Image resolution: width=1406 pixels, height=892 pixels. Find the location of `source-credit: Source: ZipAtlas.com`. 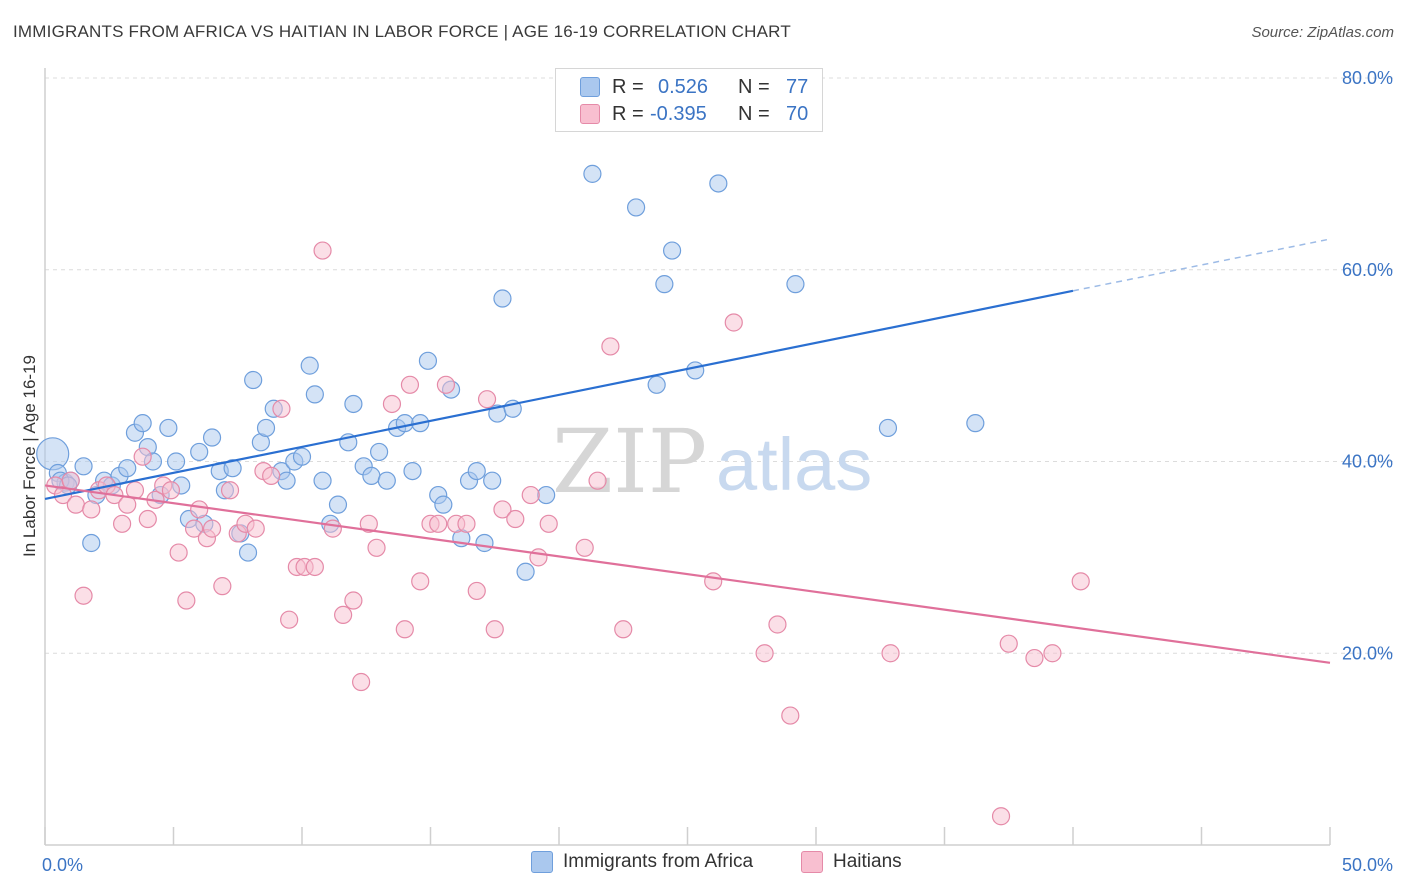

source-credit: Source: ZipAtlas.com is located at coordinates (1322, 32).